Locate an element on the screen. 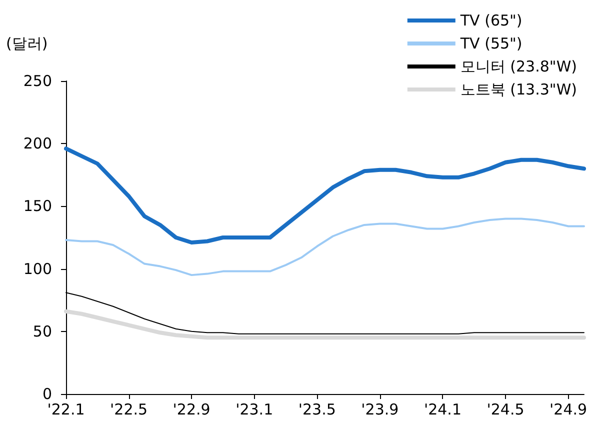  x-tick-label: '24.5 is located at coordinates (505, 409).